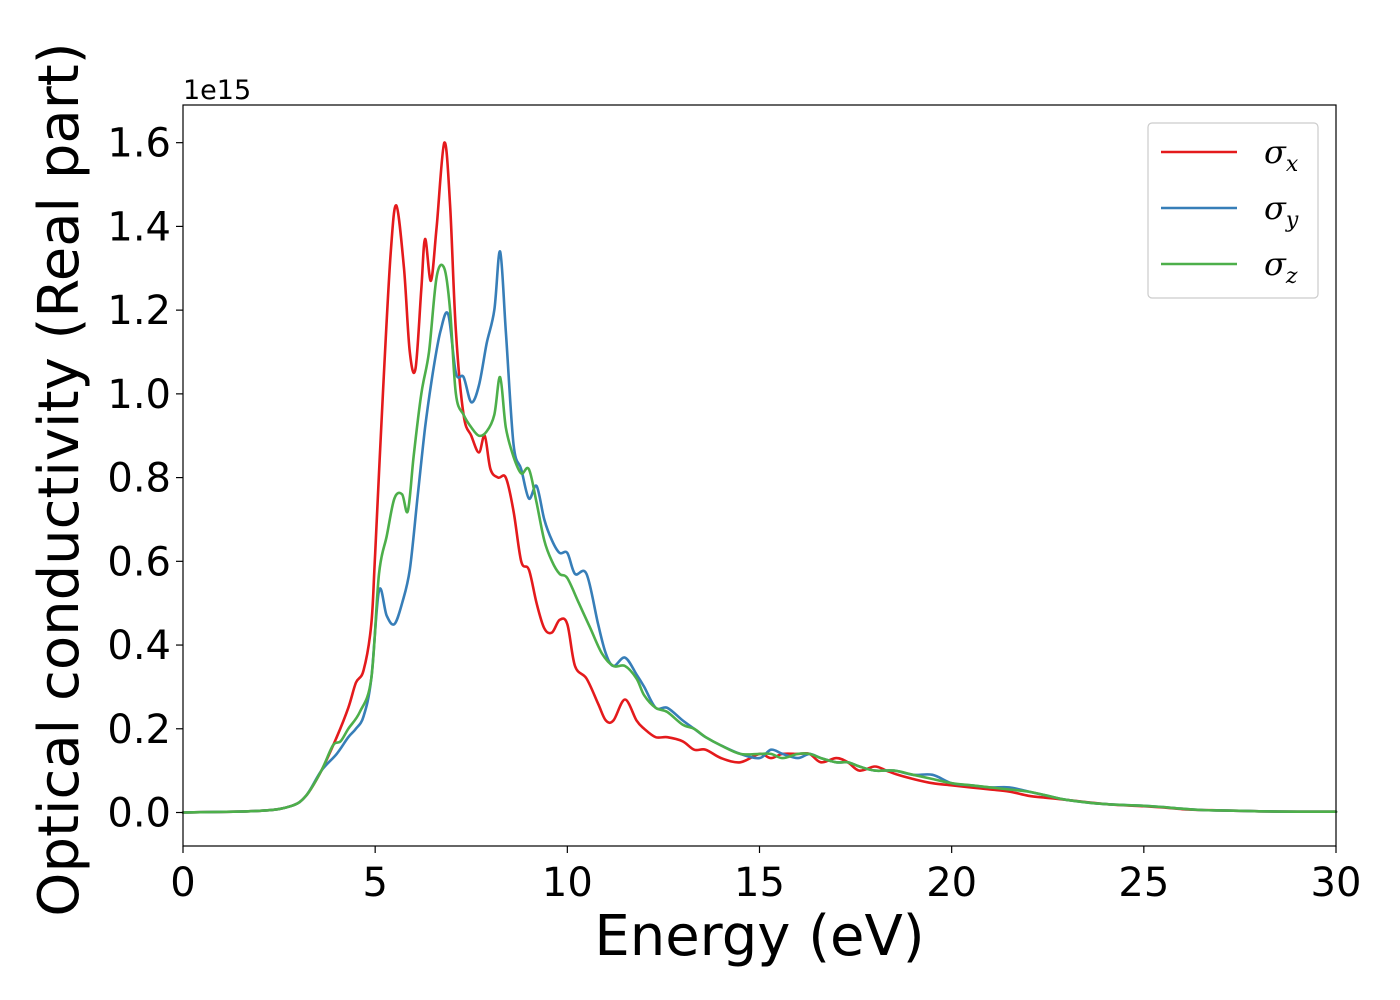 The height and width of the screenshot is (1000, 1400). I want to click on y-tick-label: 1.2, so click(139, 311).